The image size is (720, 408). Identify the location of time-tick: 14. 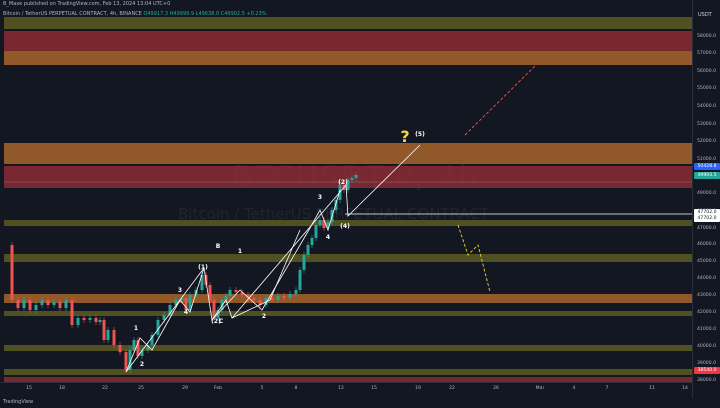
(685, 388).